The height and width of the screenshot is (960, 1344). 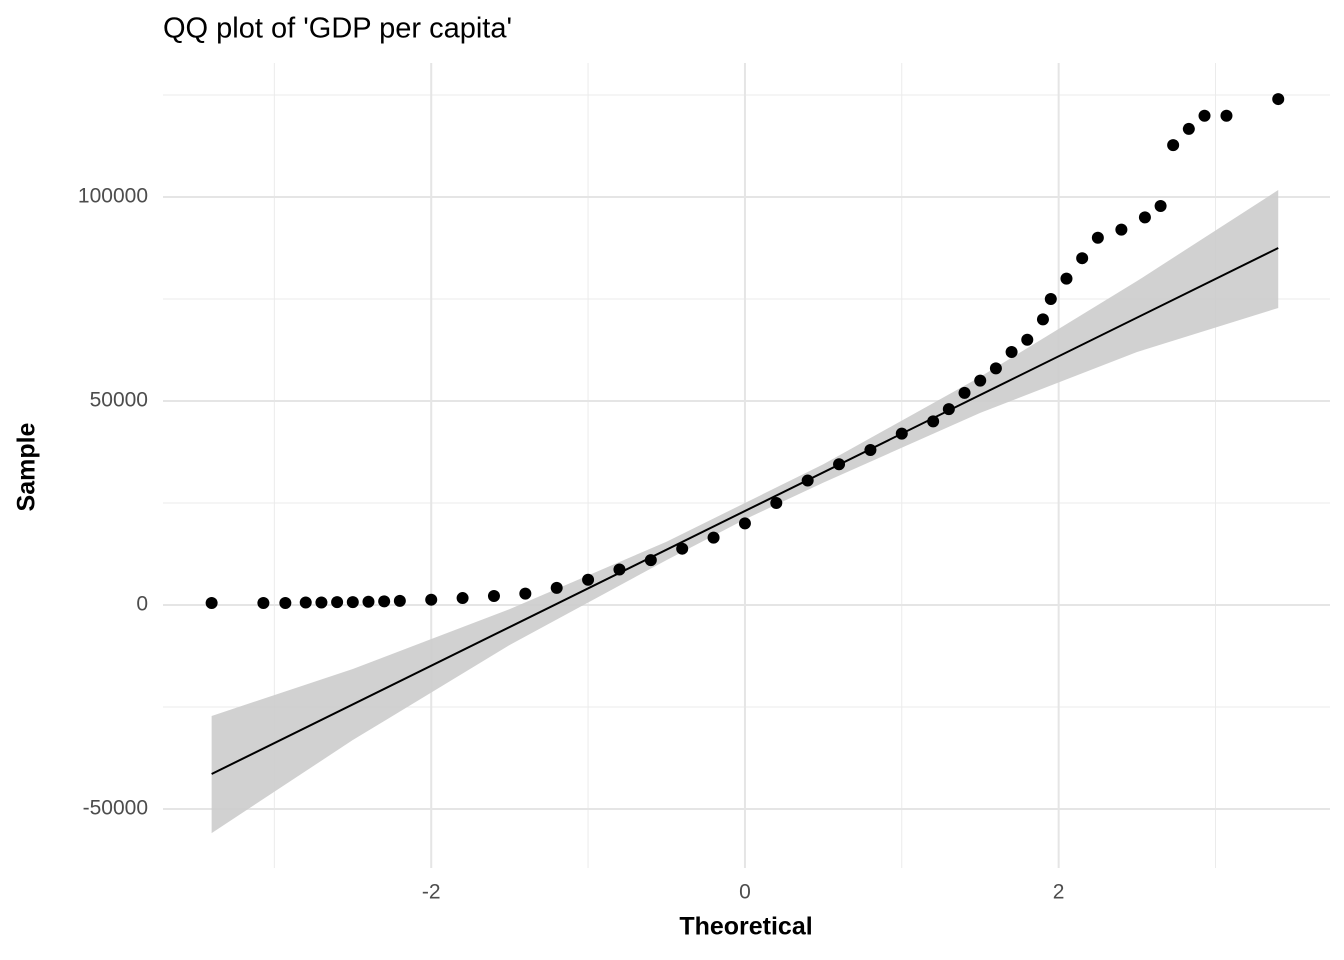 What do you see at coordinates (431, 892) in the screenshot?
I see `x-tick-label: -2` at bounding box center [431, 892].